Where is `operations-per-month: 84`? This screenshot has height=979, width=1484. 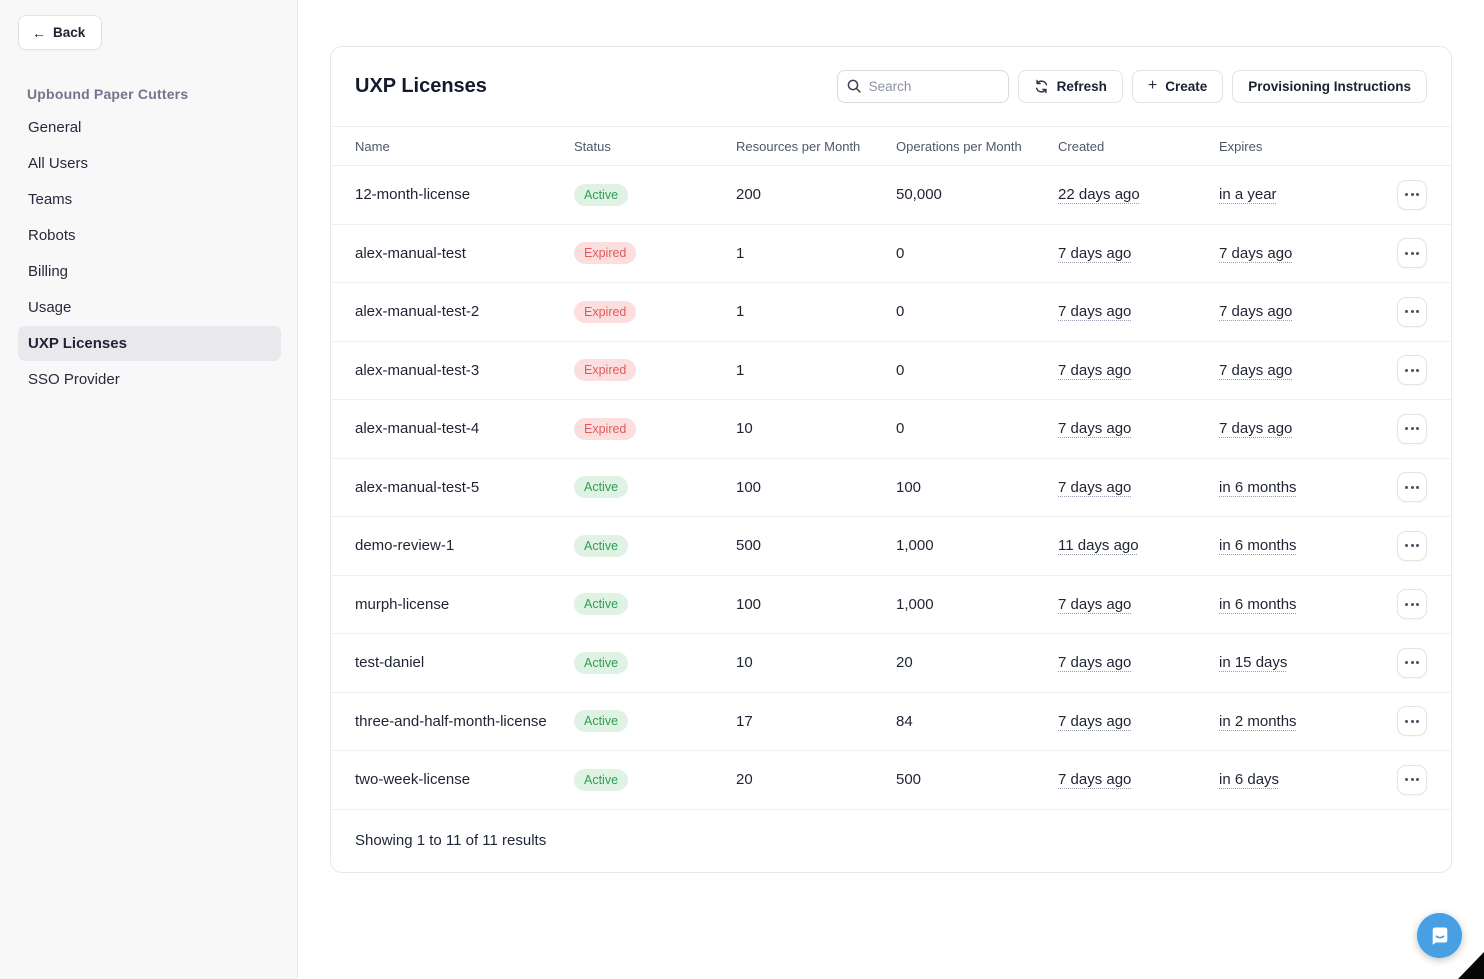
operations-per-month: 84 is located at coordinates (904, 721).